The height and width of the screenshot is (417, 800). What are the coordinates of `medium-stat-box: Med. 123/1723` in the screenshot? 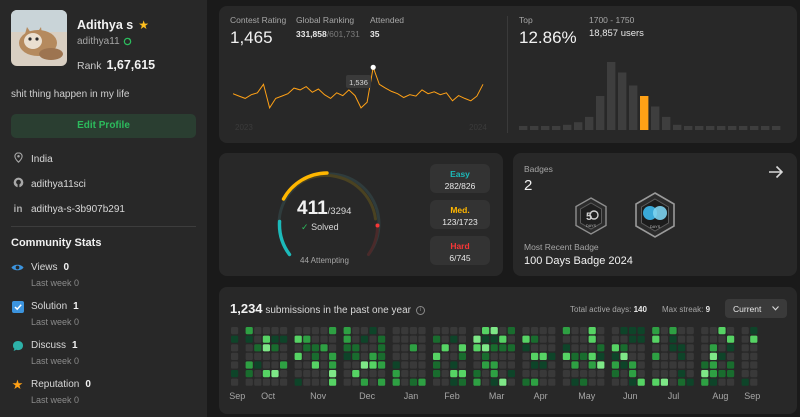 It's located at (460, 214).